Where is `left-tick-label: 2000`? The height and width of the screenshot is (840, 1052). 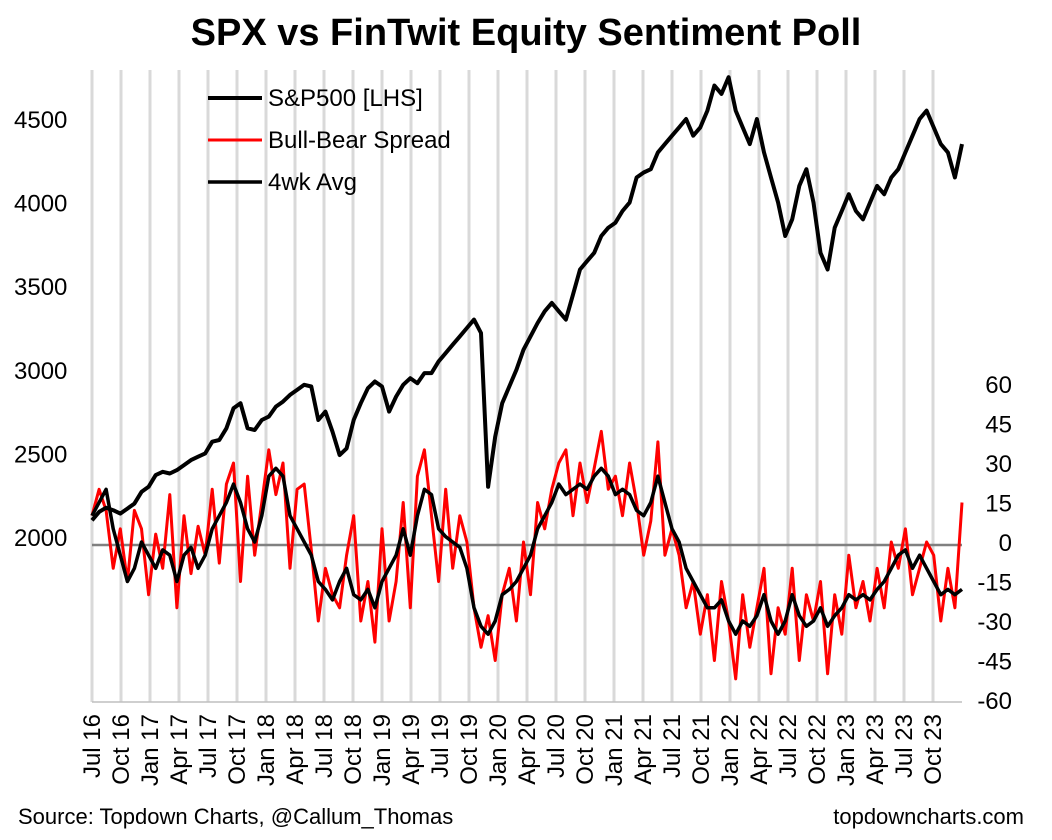 left-tick-label: 2000 is located at coordinates (40, 538).